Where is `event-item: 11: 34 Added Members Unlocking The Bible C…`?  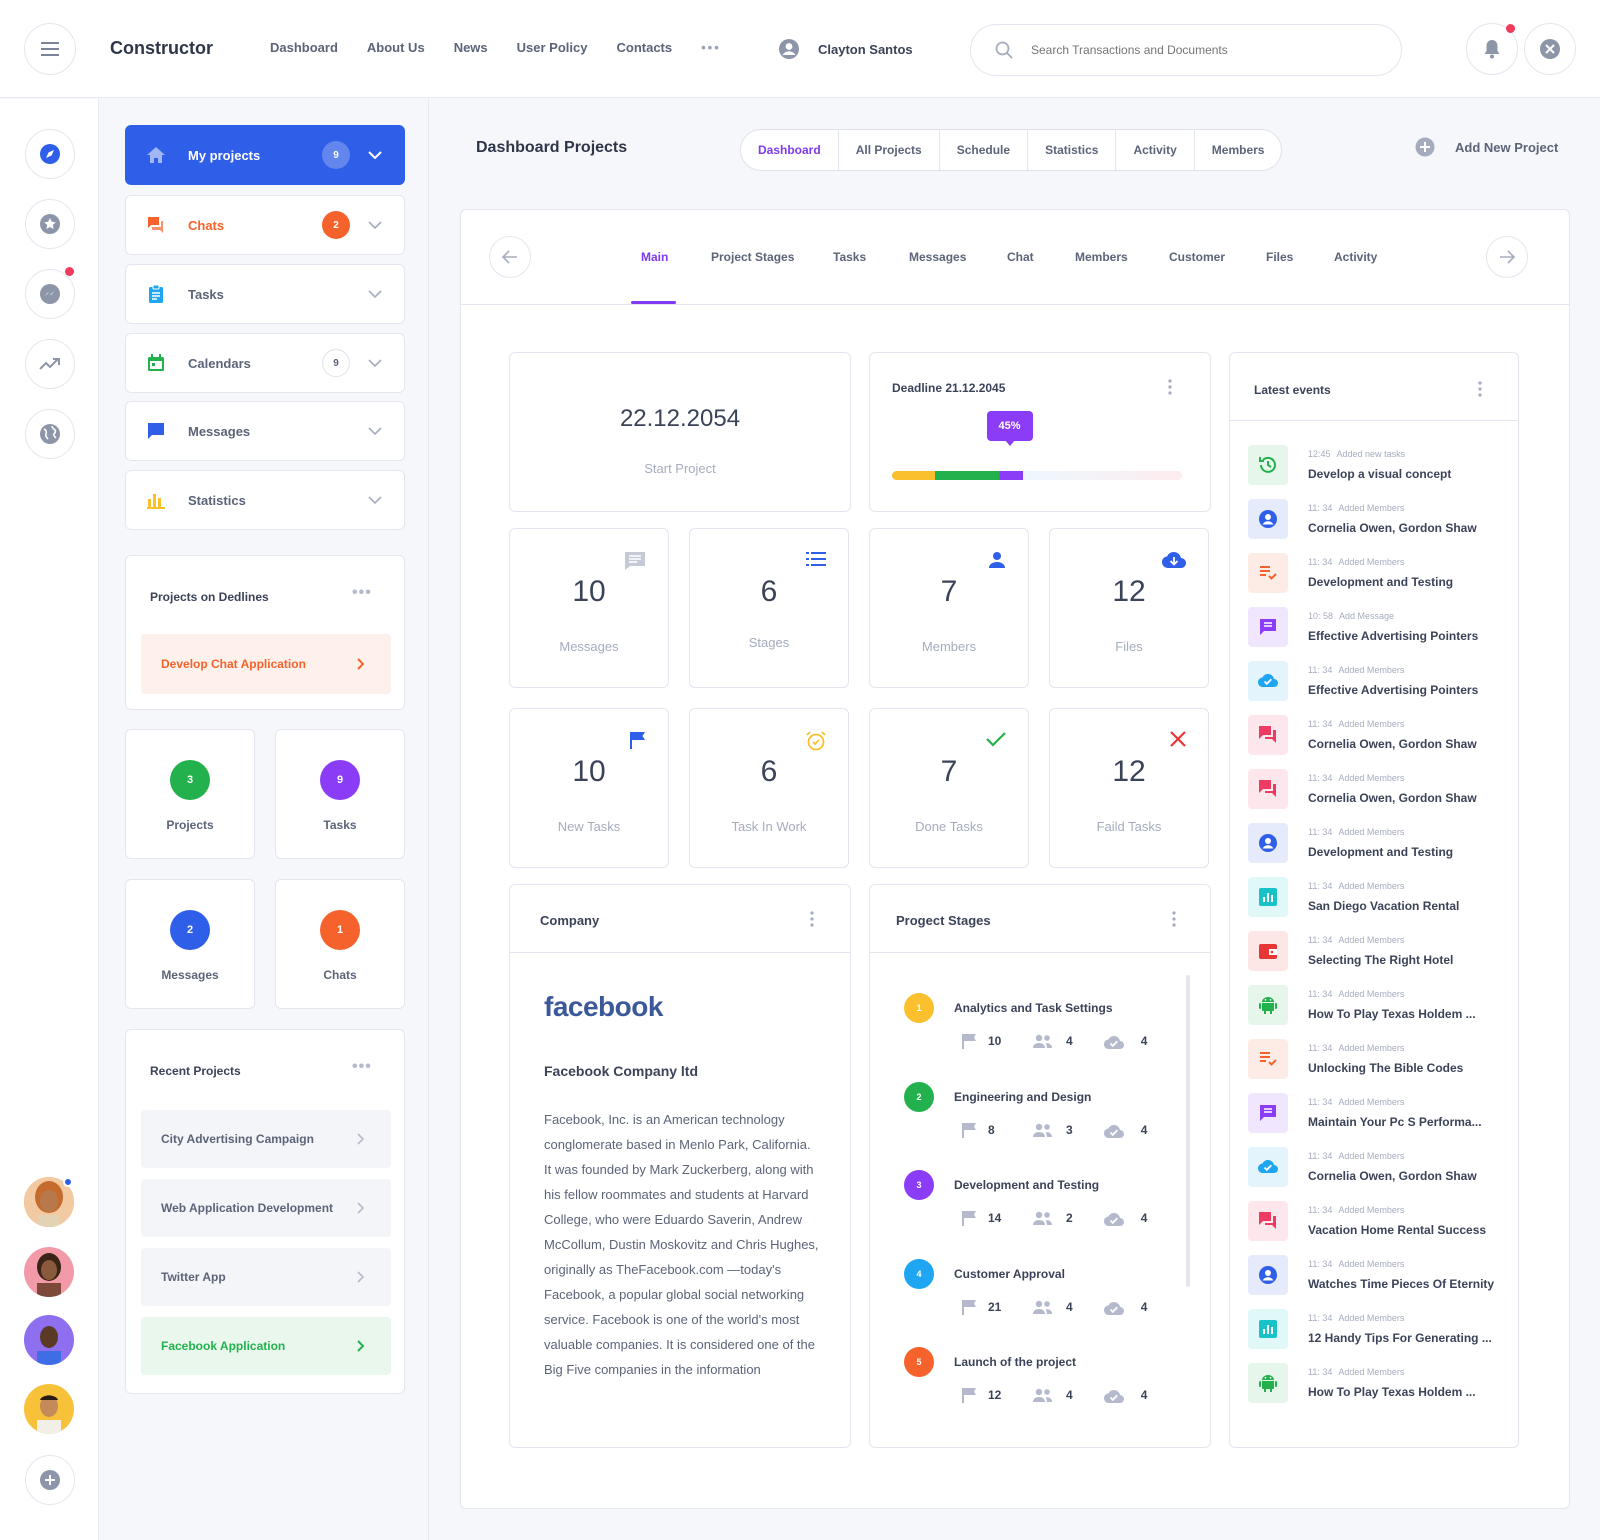 event-item: 11: 34 Added Members Unlocking The Bible C… is located at coordinates (1378, 1066).